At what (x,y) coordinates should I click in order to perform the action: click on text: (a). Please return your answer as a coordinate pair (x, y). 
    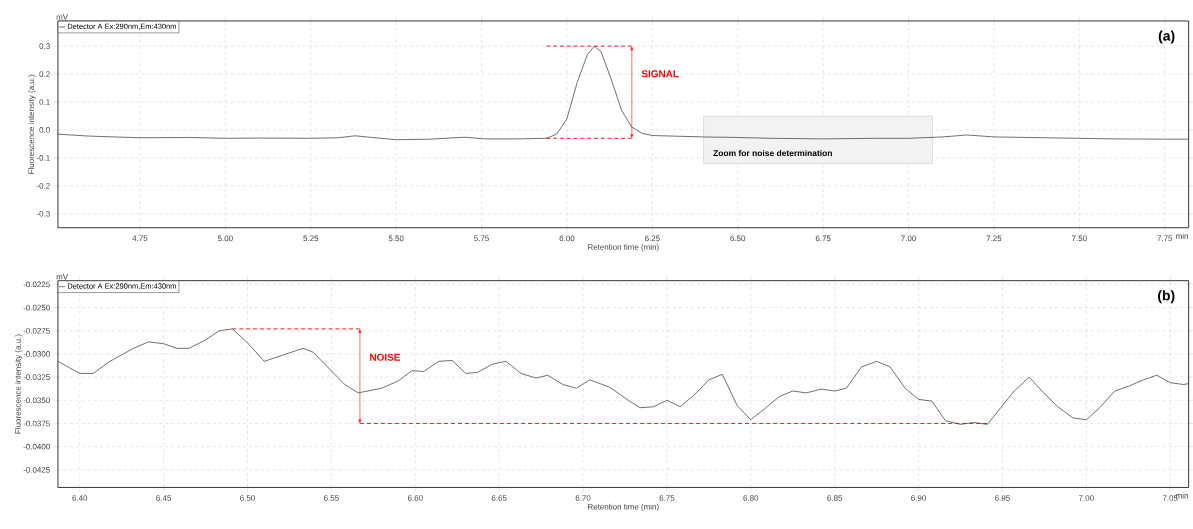
    Looking at the image, I should click on (1166, 37).